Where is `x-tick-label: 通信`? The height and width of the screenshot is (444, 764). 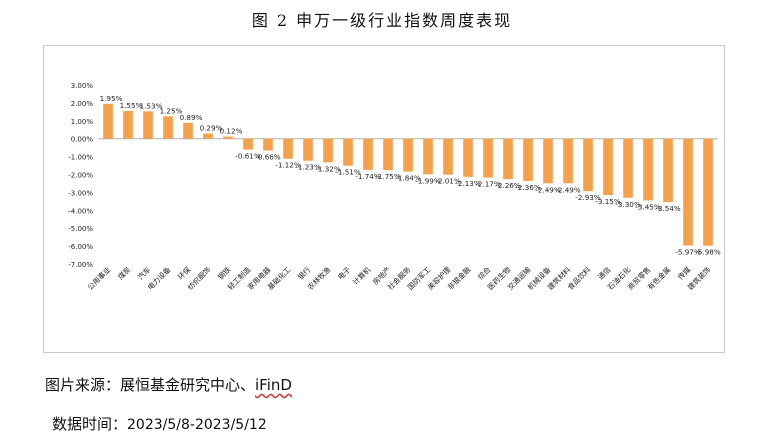
x-tick-label: 通信 is located at coordinates (604, 273).